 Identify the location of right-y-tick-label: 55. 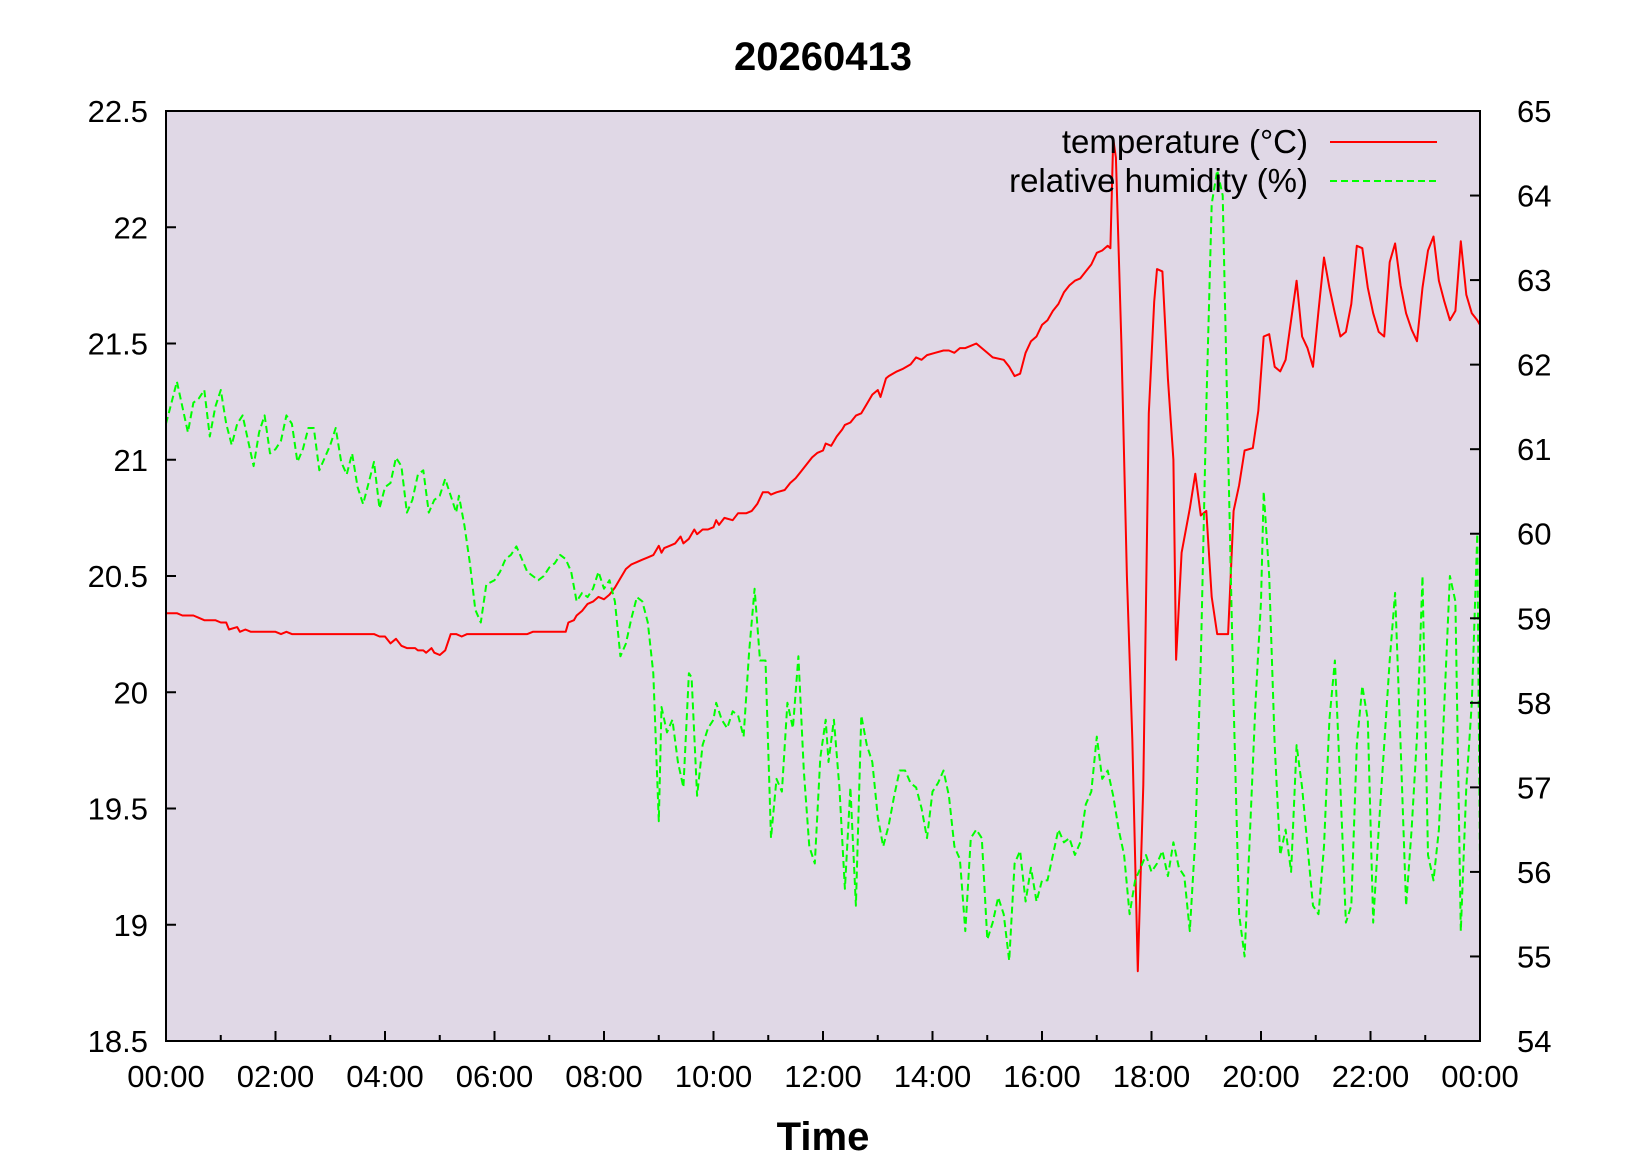
(1534, 956).